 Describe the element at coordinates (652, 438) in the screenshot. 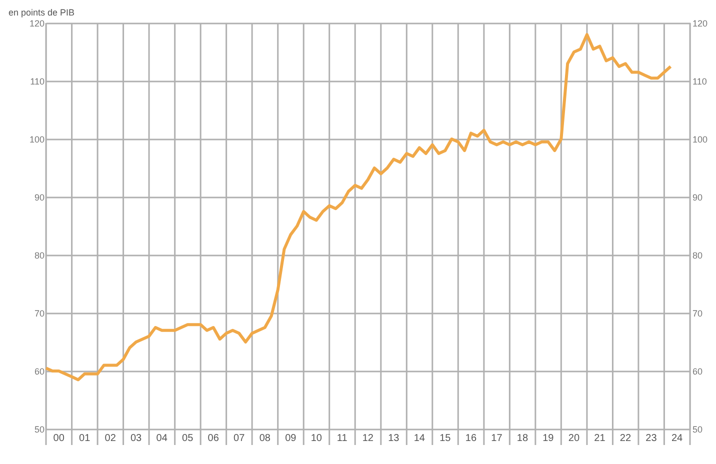

I see `x-tick-label: 23` at that location.